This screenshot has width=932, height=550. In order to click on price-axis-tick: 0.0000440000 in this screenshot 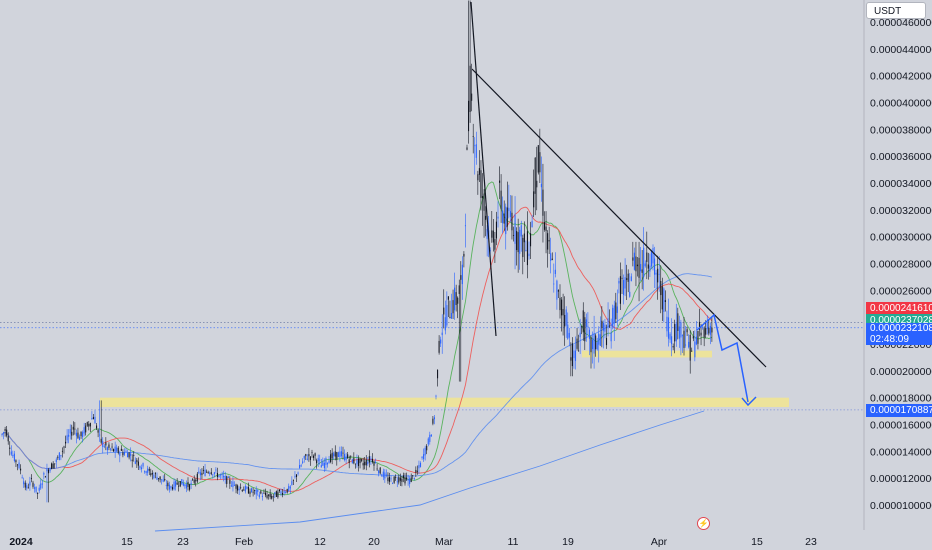, I will do `click(901, 50)`.